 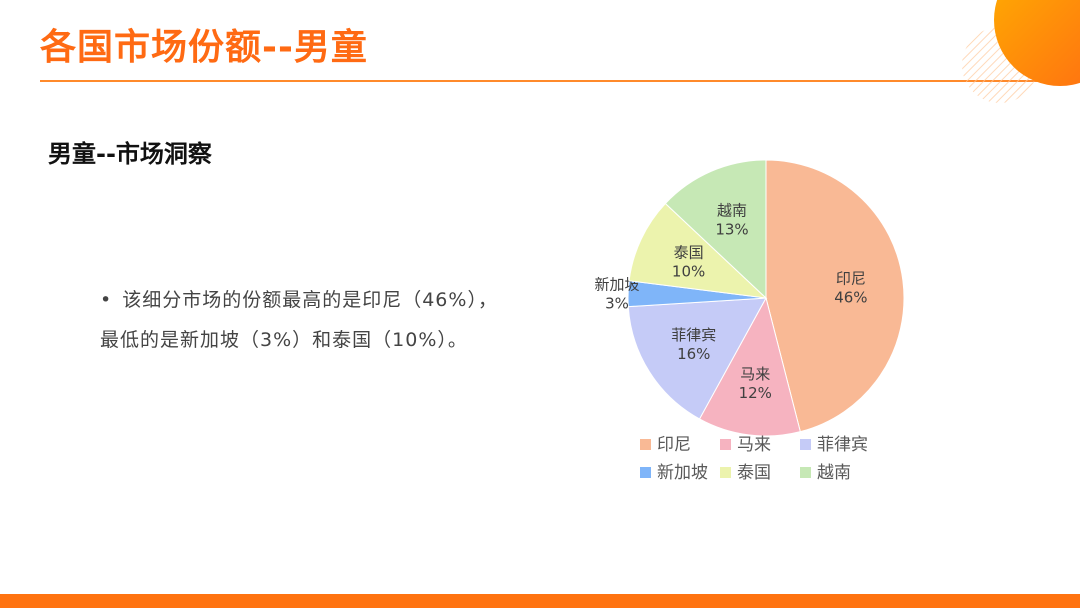 What do you see at coordinates (1021, 51) in the screenshot?
I see `corner-decoration` at bounding box center [1021, 51].